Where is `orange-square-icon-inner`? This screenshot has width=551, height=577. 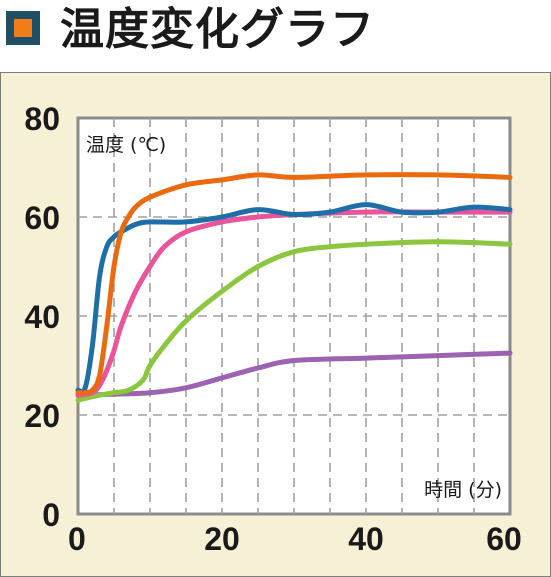 orange-square-icon-inner is located at coordinates (23, 28).